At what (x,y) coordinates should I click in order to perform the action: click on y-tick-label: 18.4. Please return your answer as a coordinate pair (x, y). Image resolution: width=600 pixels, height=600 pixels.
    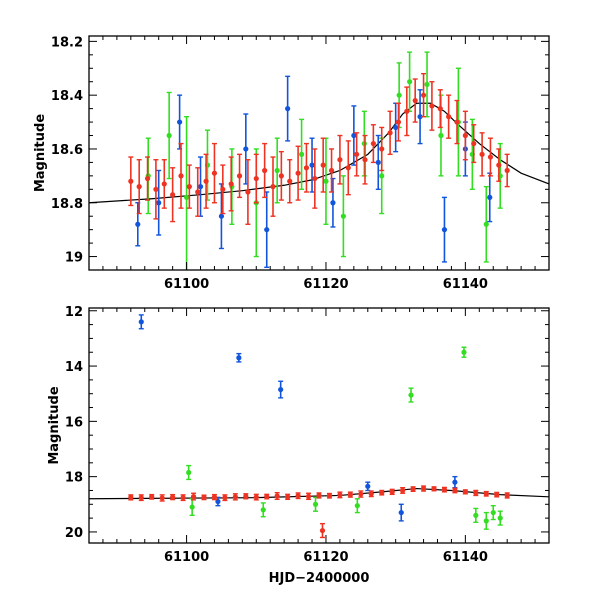
    Looking at the image, I should click on (67, 96).